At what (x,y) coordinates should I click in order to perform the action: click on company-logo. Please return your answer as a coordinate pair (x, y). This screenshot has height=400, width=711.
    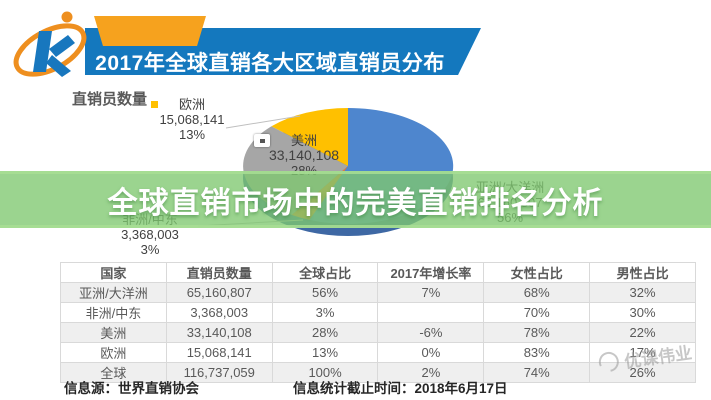
    Looking at the image, I should click on (50, 44).